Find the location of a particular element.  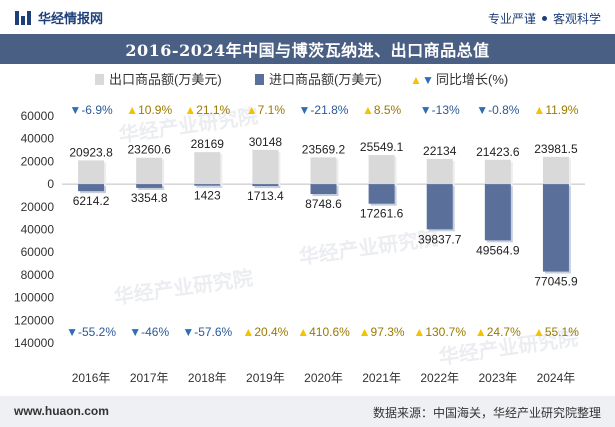

chart-title: 2016-2024年中国与博茨瓦纳进、出口商品总值 is located at coordinates (307, 50).